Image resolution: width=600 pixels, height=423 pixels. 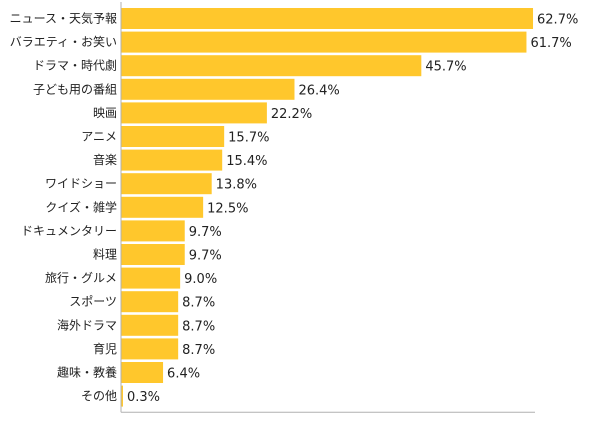 I want to click on category-label-12: 旅行・グルメ, so click(x=81, y=278).